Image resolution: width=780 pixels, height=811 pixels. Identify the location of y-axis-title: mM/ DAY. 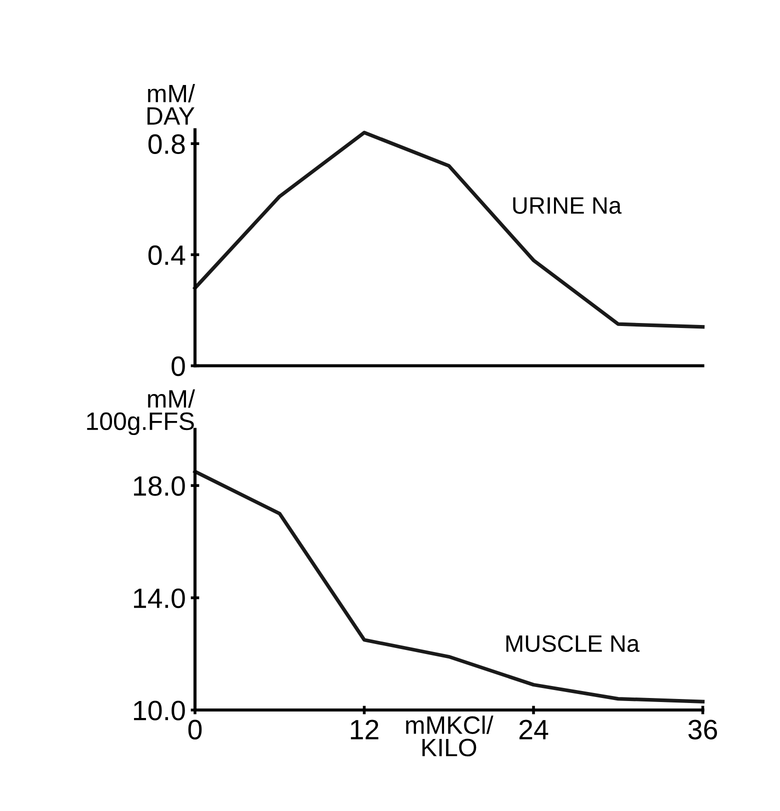
(171, 104).